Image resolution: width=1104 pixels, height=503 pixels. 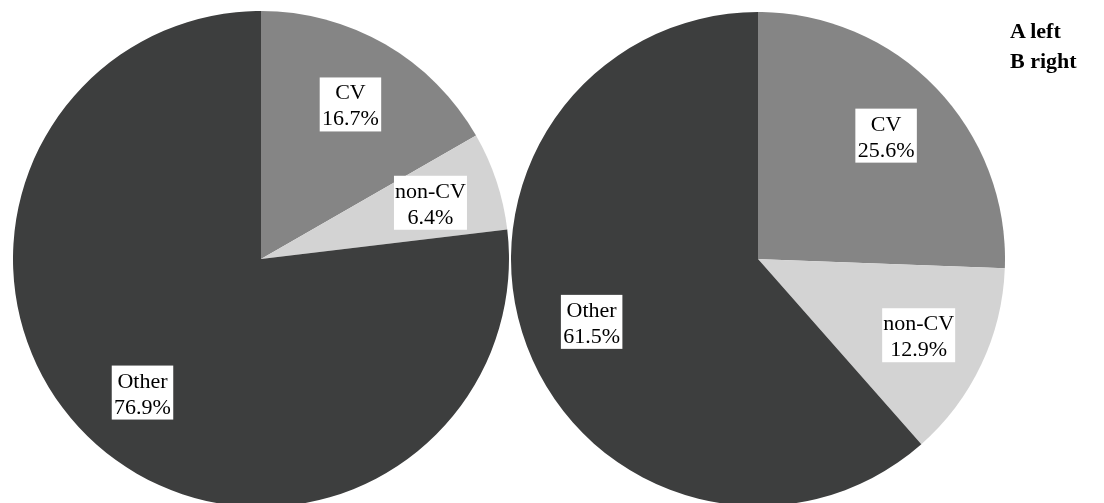 What do you see at coordinates (430, 216) in the screenshot?
I see `data-label: 6.4%` at bounding box center [430, 216].